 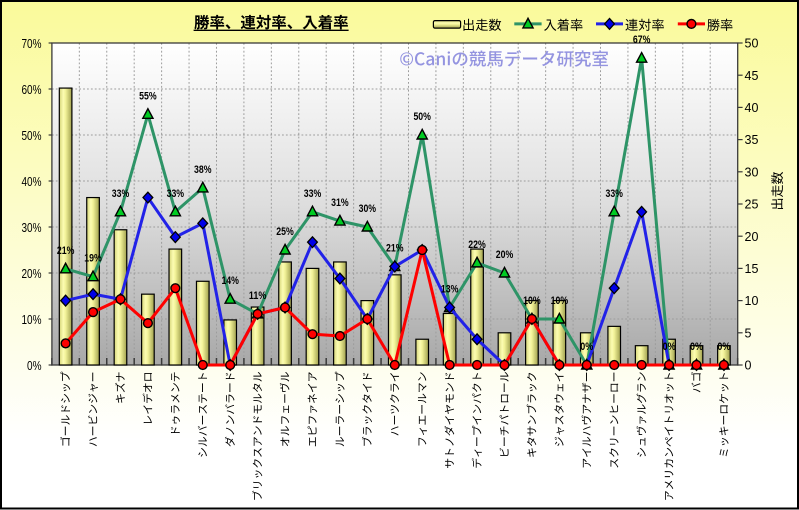 I want to click on svg-text: 22%, so click(x=477, y=245).